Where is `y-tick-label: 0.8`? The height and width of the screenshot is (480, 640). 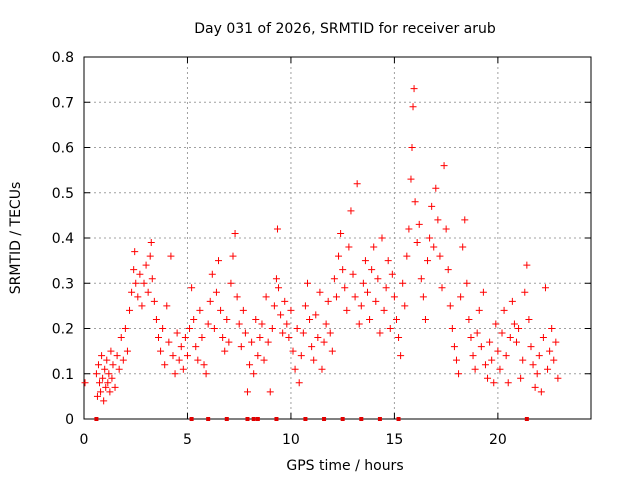 y-tick-label: 0.8 is located at coordinates (63, 58).